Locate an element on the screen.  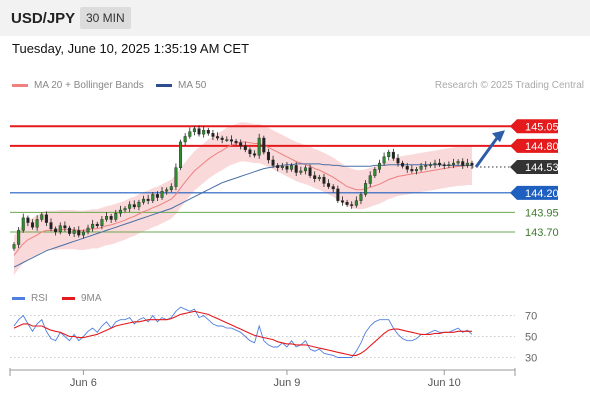
x-tick-label: Jun 6 is located at coordinates (83, 383).